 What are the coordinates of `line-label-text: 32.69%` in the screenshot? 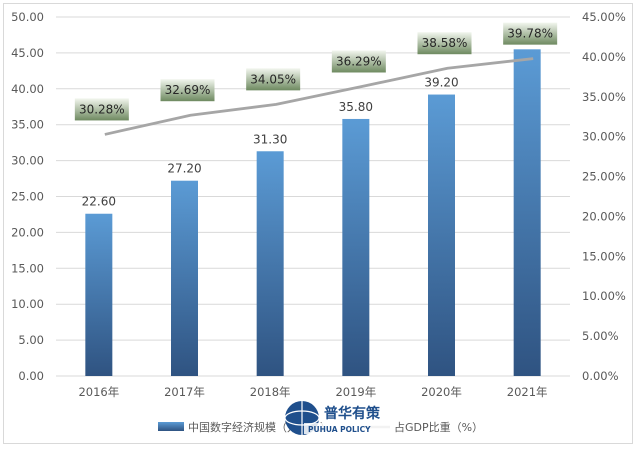 It's located at (188, 90).